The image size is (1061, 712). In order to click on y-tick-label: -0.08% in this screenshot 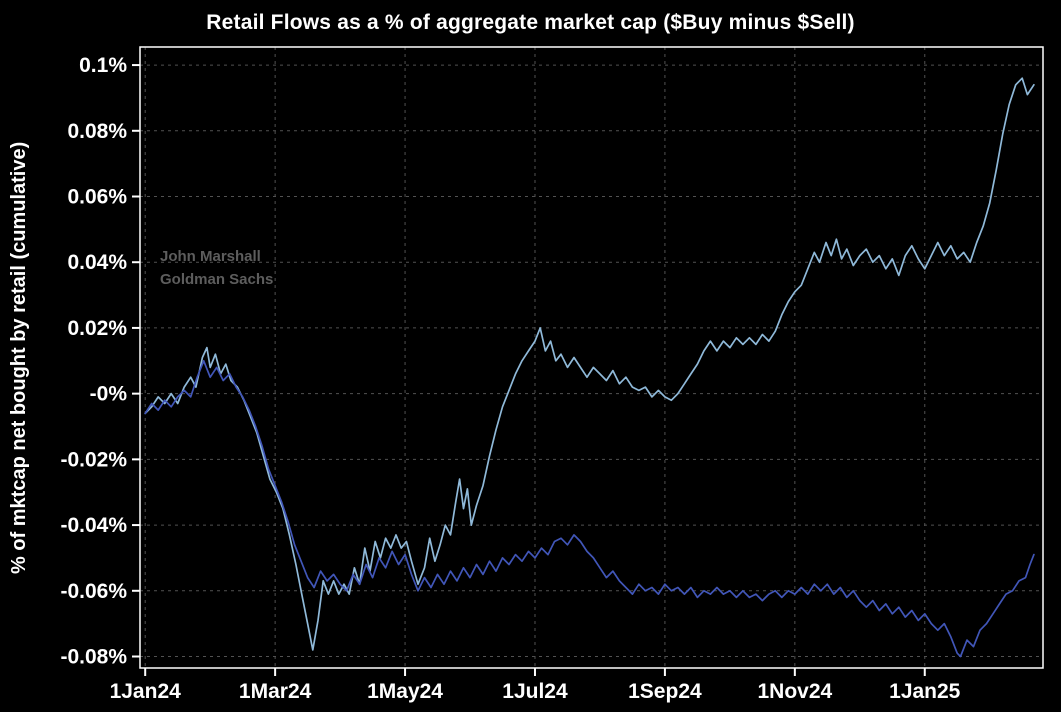, I will do `click(93, 657)`.